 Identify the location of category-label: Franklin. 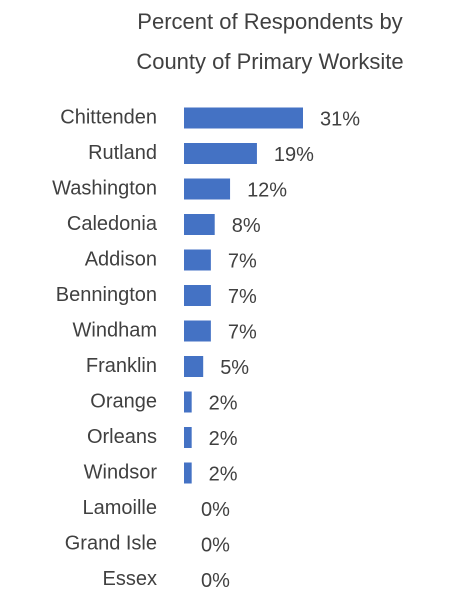
(121, 366).